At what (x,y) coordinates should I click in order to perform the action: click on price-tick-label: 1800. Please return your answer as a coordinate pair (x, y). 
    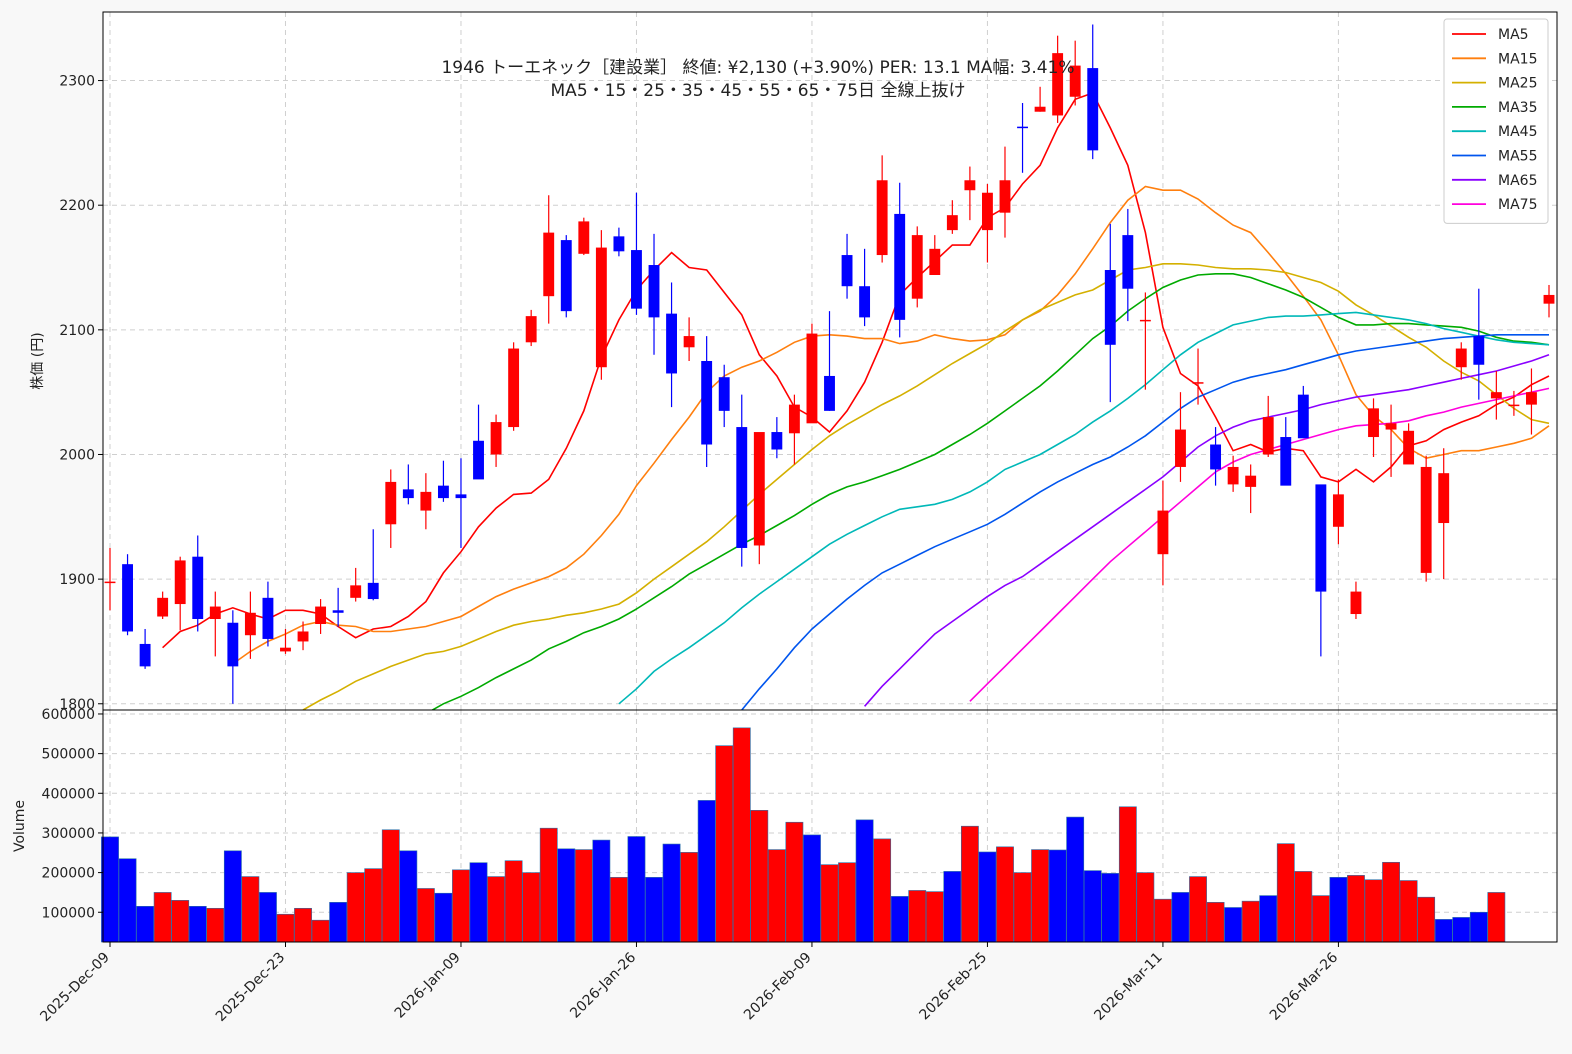
    Looking at the image, I should click on (77, 705).